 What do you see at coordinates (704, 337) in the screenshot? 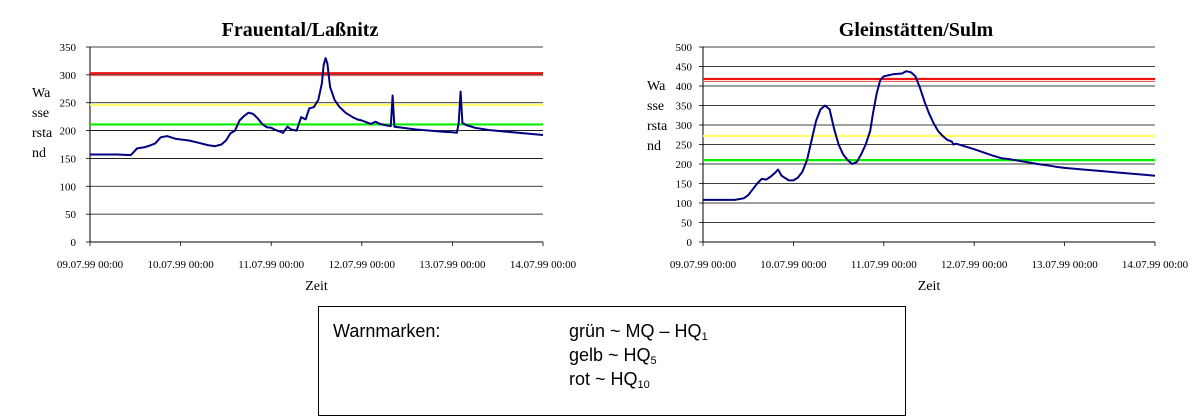
I see `legend-row-sub: 1` at bounding box center [704, 337].